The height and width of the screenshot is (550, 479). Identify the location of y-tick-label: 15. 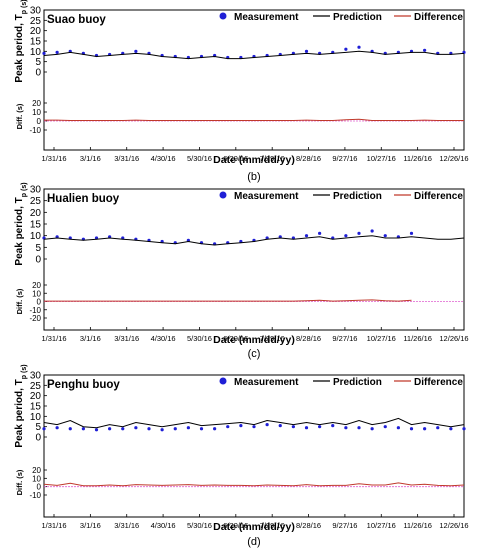
(36, 225).